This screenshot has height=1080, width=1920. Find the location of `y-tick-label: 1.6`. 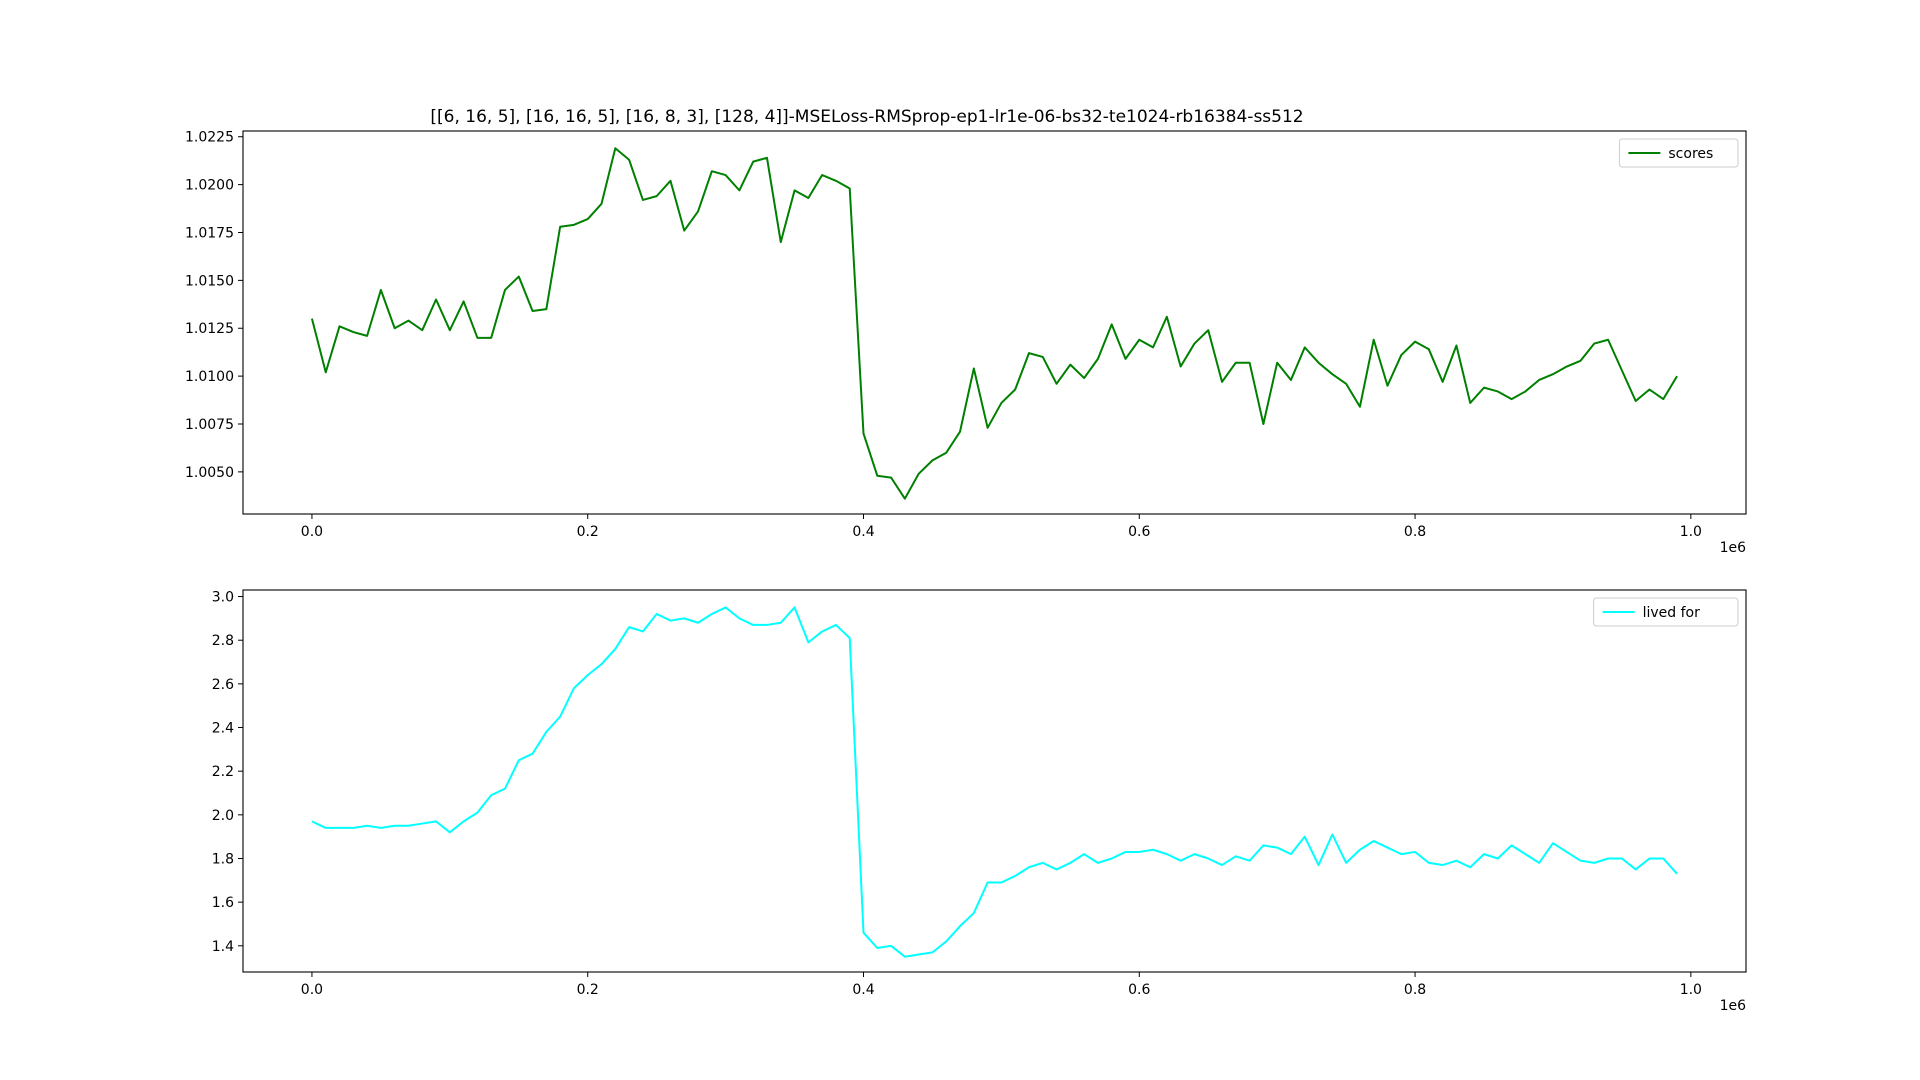

y-tick-label: 1.6 is located at coordinates (223, 903).